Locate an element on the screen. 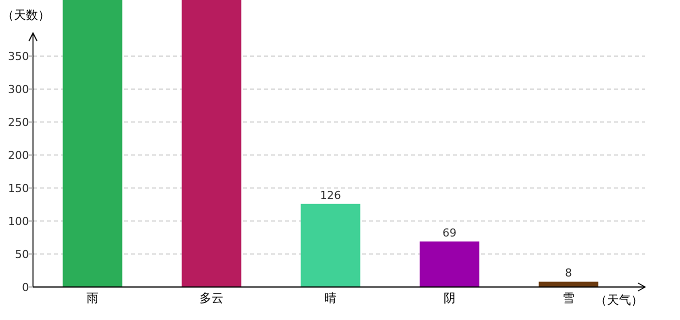 Image resolution: width=680 pixels, height=320 pixels. y-axis-title: （天数） is located at coordinates (26, 15).